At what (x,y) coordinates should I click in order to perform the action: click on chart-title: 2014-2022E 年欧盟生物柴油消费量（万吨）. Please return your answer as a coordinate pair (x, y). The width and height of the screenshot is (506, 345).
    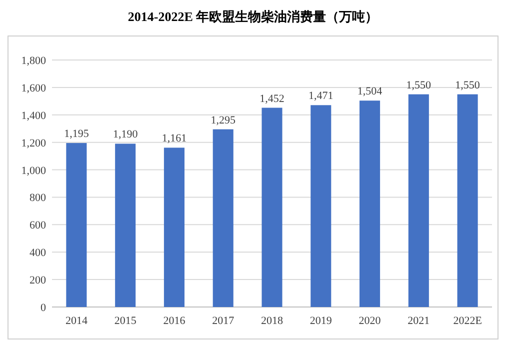
    Looking at the image, I should click on (253, 16).